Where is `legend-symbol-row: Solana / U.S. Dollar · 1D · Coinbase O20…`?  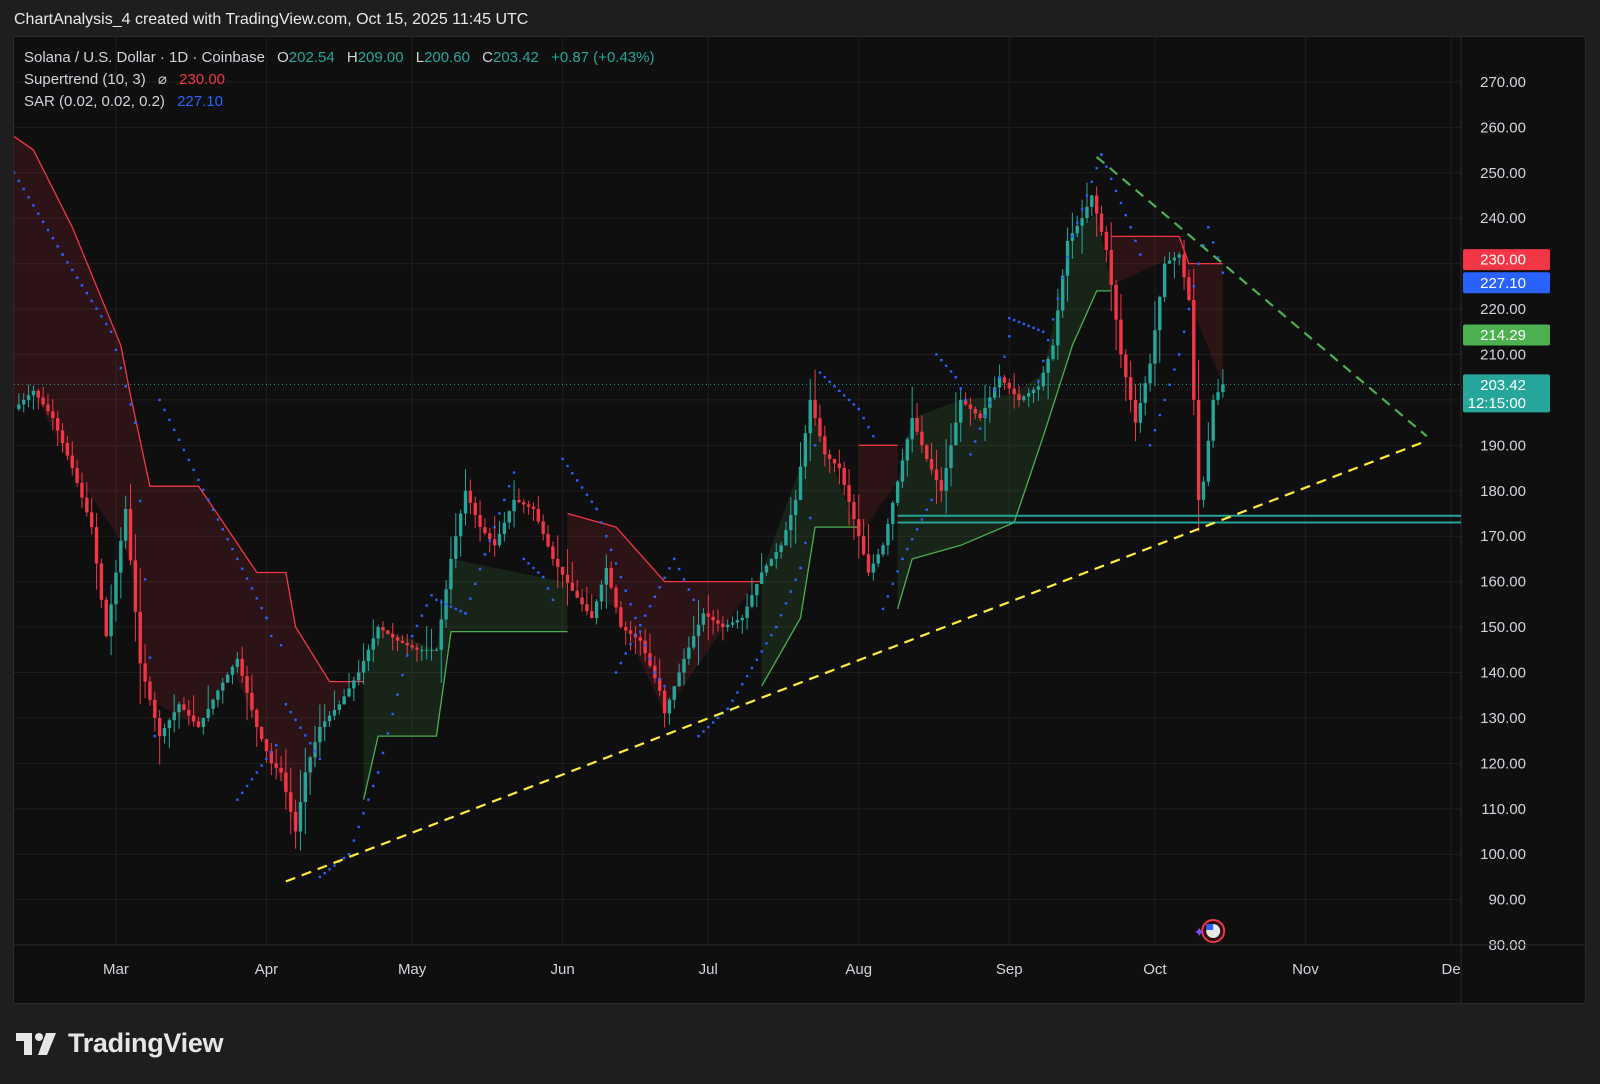 legend-symbol-row: Solana / U.S. Dollar · 1D · Coinbase O20… is located at coordinates (339, 58).